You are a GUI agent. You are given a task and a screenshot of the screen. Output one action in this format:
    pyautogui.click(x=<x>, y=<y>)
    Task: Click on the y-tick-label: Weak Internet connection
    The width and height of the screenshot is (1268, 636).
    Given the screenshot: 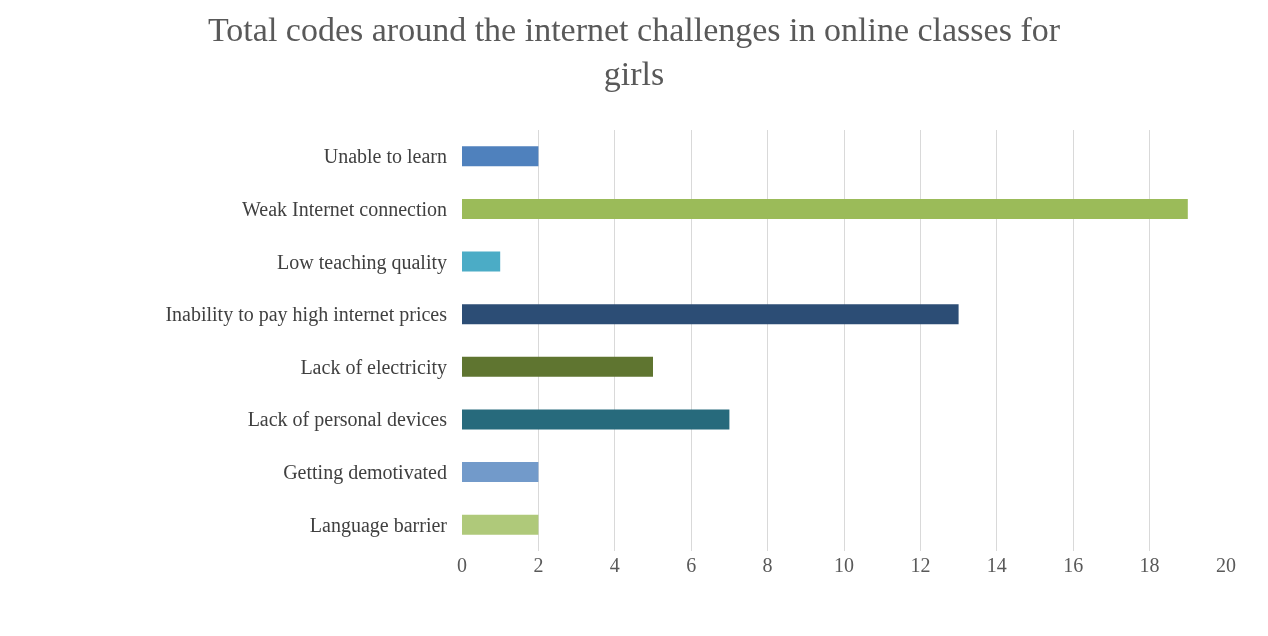 What is the action you would take?
    pyautogui.click(x=344, y=208)
    